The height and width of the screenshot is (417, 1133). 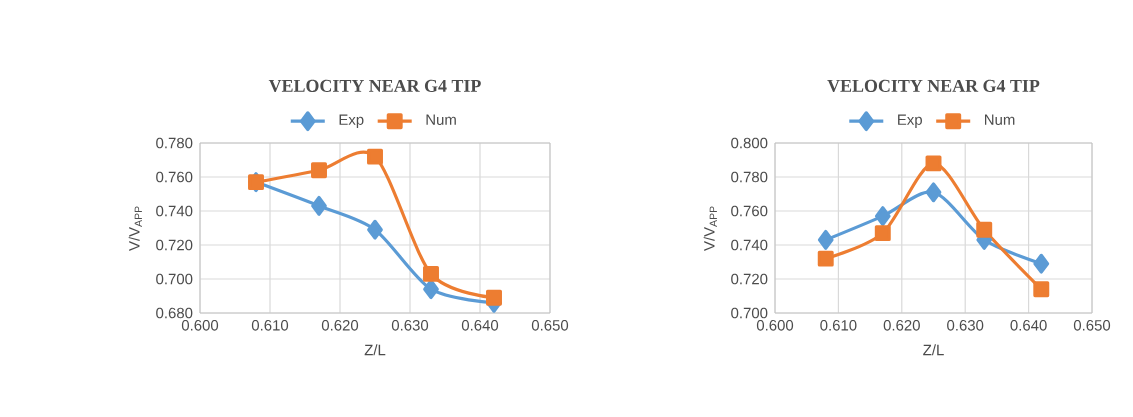 I want to click on y-tick-label: 0.800, so click(x=749, y=143).